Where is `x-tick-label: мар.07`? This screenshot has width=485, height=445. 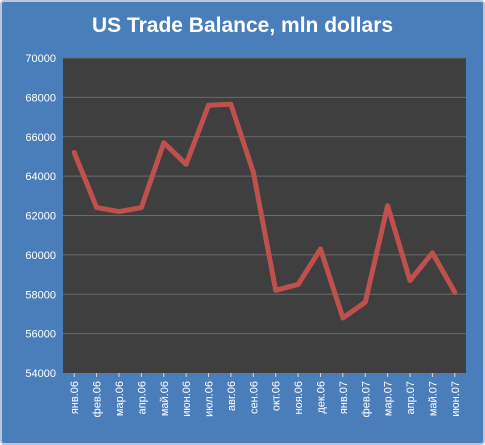 x-tick-label: мар.07 is located at coordinates (389, 398).